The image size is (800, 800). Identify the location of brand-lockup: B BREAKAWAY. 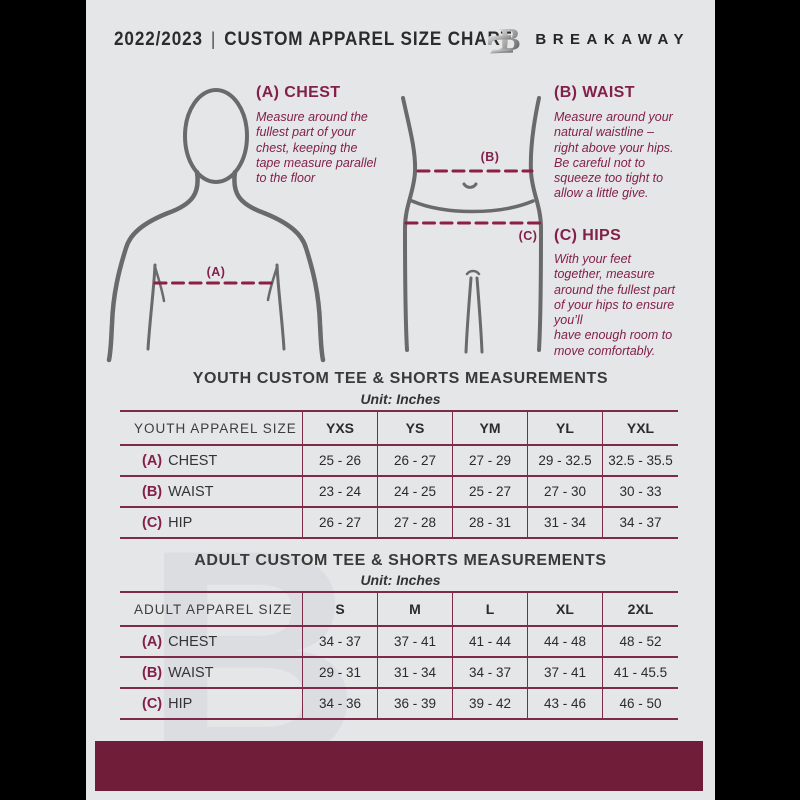
(588, 39).